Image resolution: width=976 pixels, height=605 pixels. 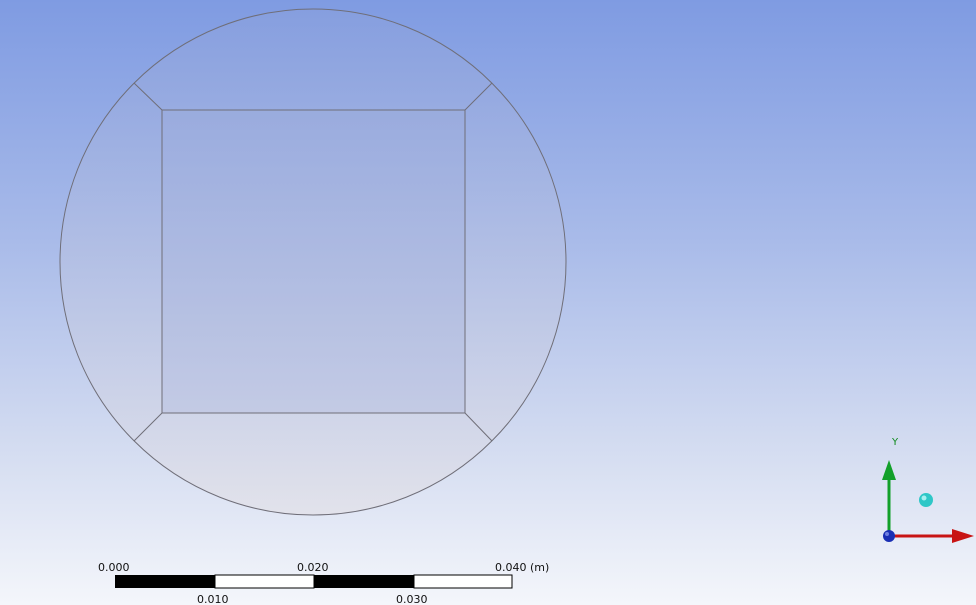 I want to click on scale-label-0: 0.000, so click(x=114, y=567).